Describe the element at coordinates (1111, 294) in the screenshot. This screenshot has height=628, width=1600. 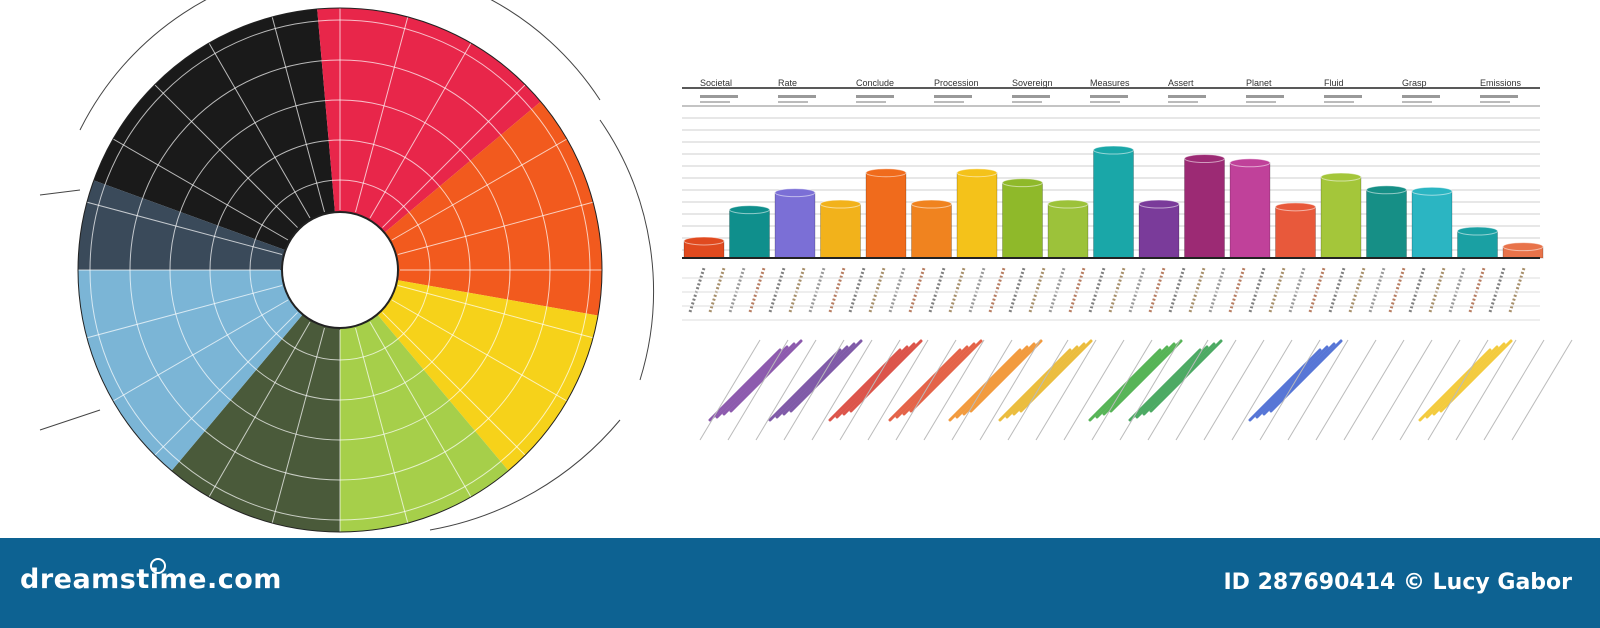
I see `scribble-labels` at that location.